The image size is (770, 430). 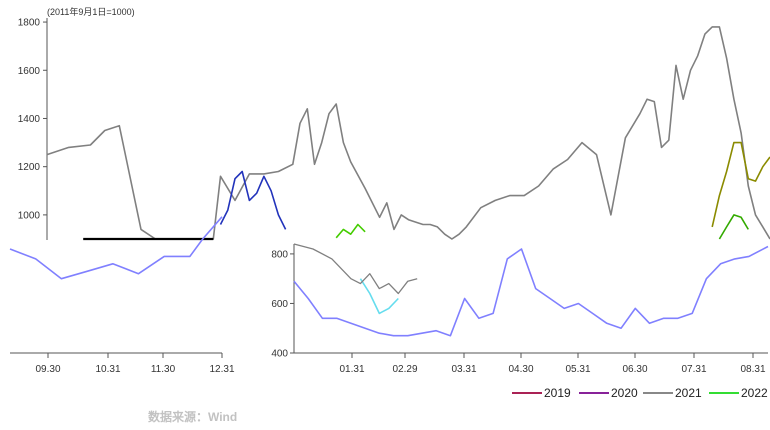 I want to click on source-note: 数据来源：Wind, so click(x=192, y=416).